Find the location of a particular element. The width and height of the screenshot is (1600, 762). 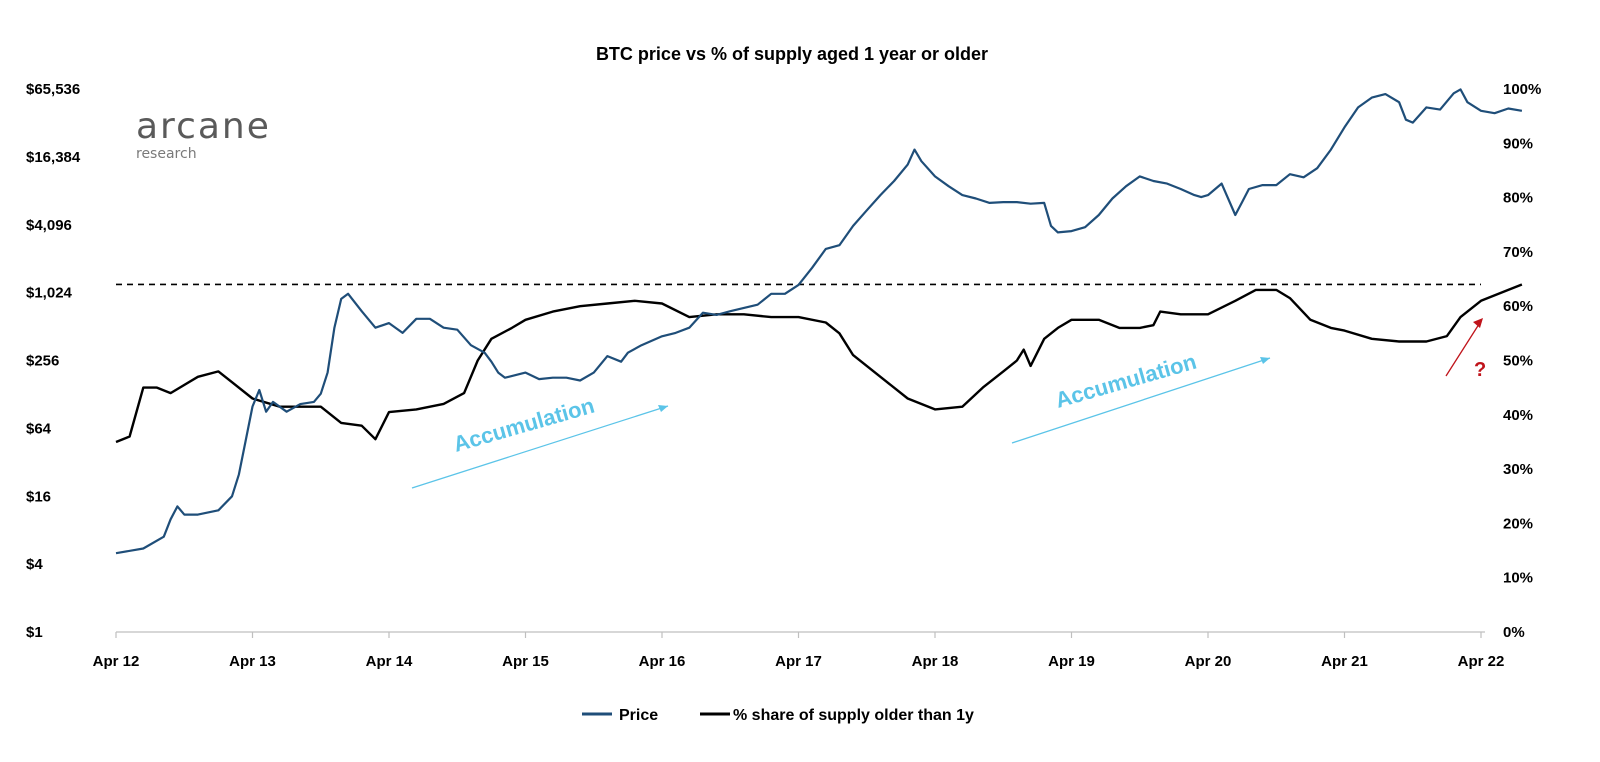

x-tick-label: Apr 15 is located at coordinates (525, 661).